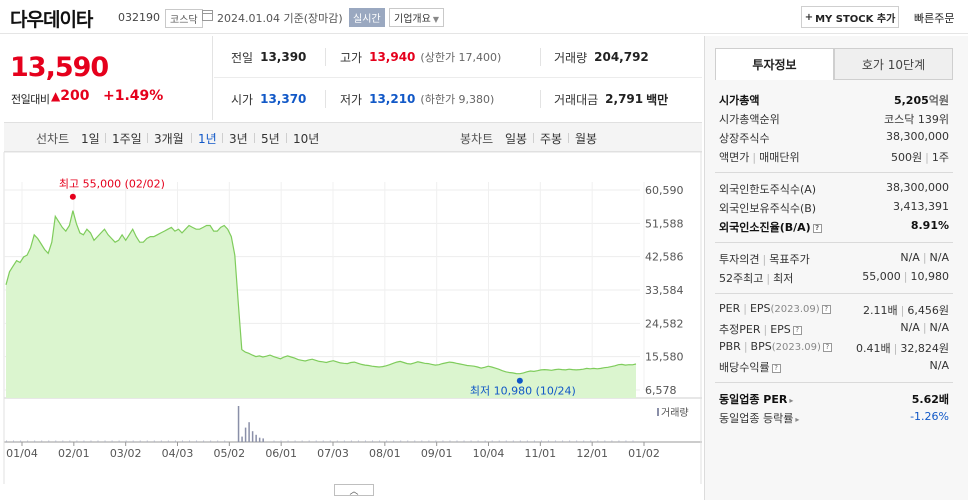 This screenshot has height=500, width=968. What do you see at coordinates (850, 17) in the screenshot?
I see `mystock-add-button: + MY STOCK 추가` at bounding box center [850, 17].